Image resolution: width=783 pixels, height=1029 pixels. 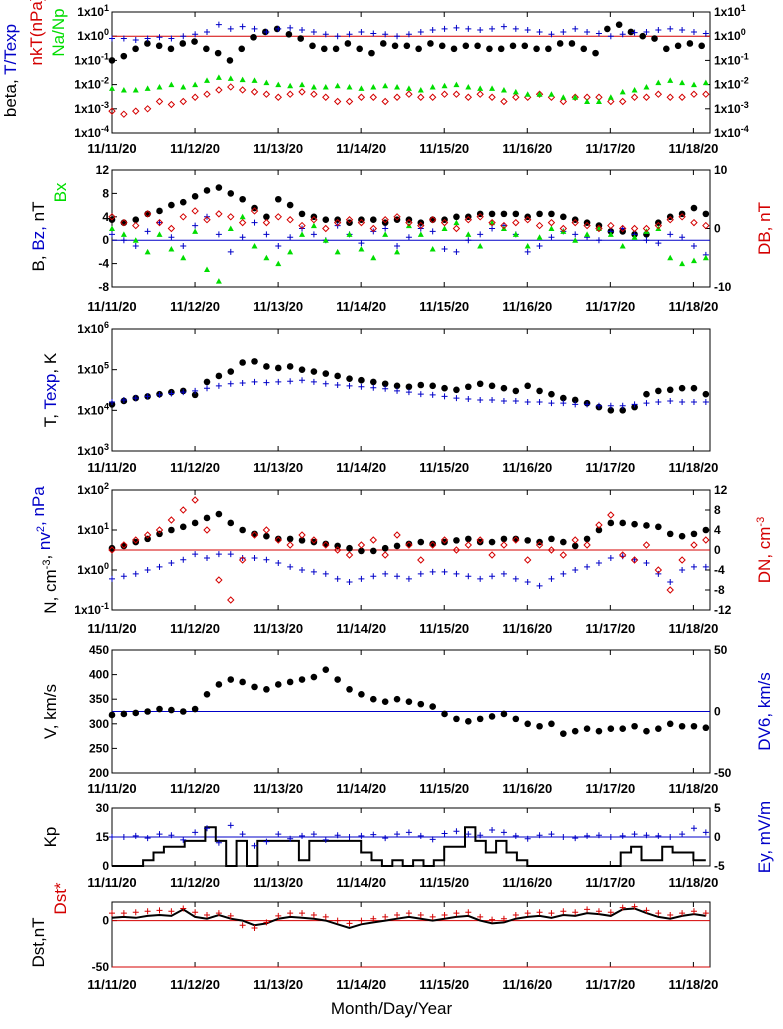 What do you see at coordinates (411, 72) in the screenshot?
I see `panel-frame` at bounding box center [411, 72].